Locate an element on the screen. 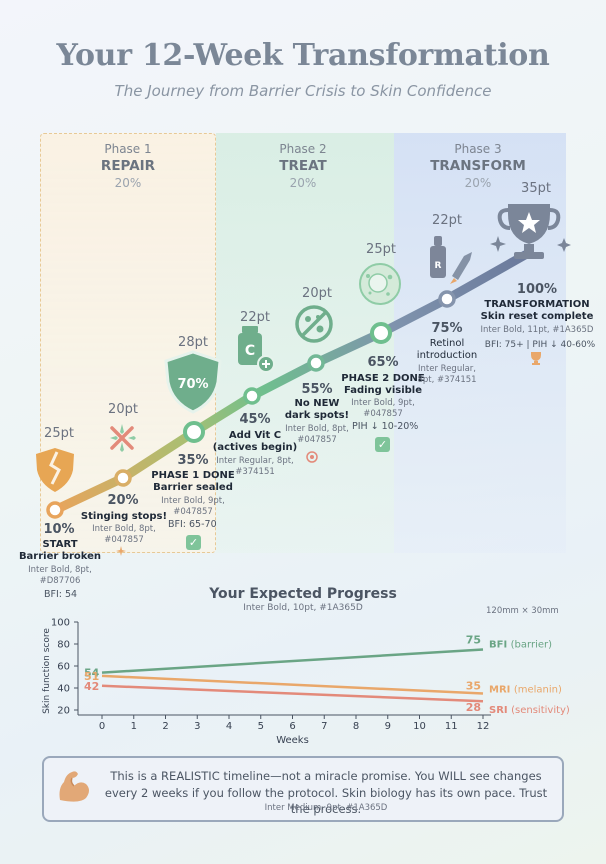  phase-1-percent: 20% is located at coordinates (128, 183).